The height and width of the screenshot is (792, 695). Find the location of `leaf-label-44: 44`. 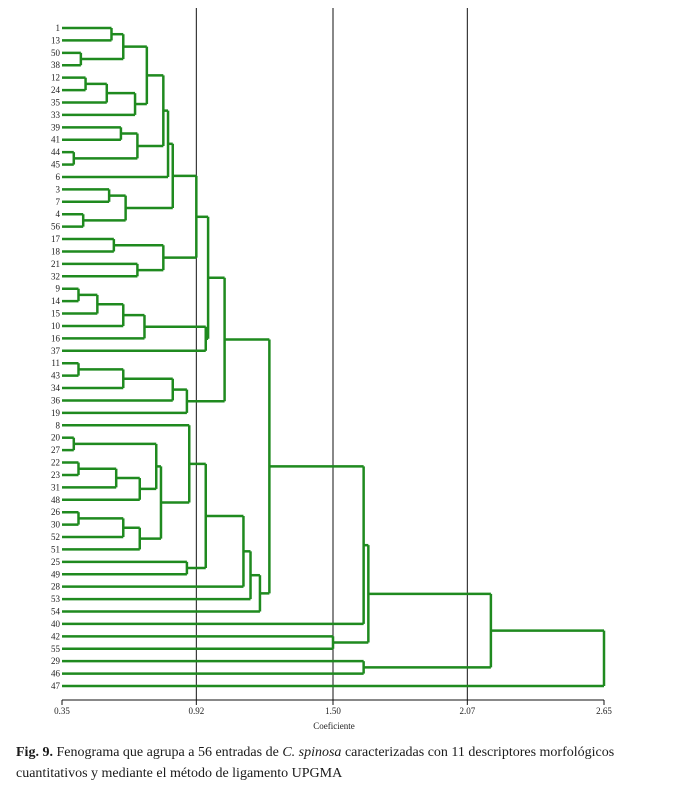

leaf-label-44: 44 is located at coordinates (56, 152).